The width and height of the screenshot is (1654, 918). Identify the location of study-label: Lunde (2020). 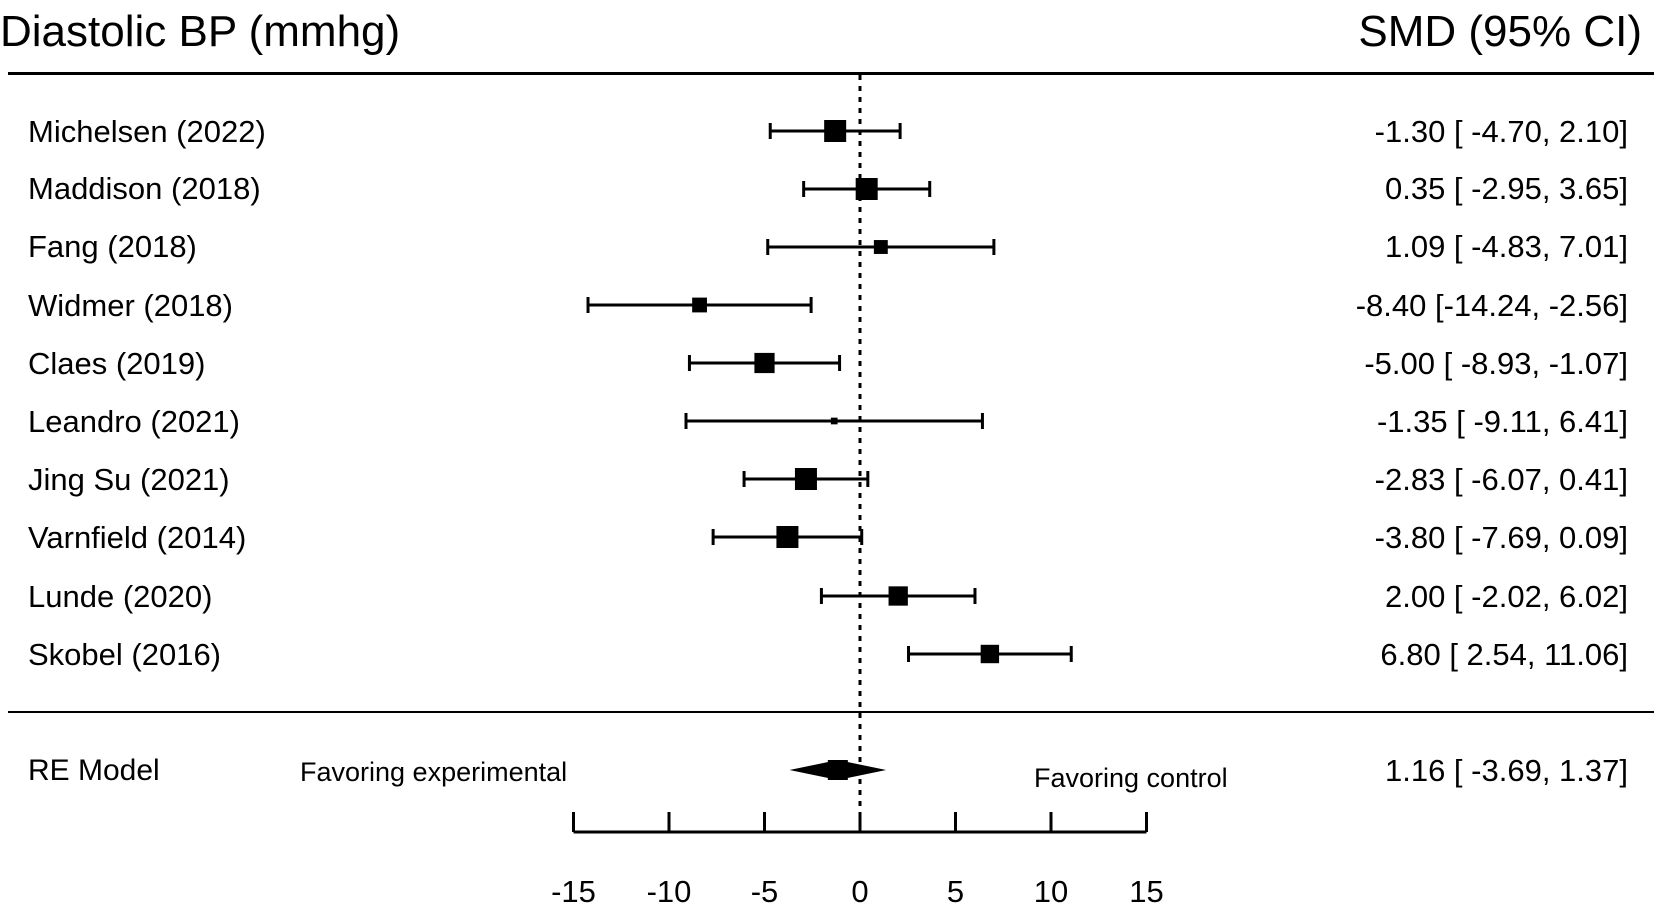
(120, 596).